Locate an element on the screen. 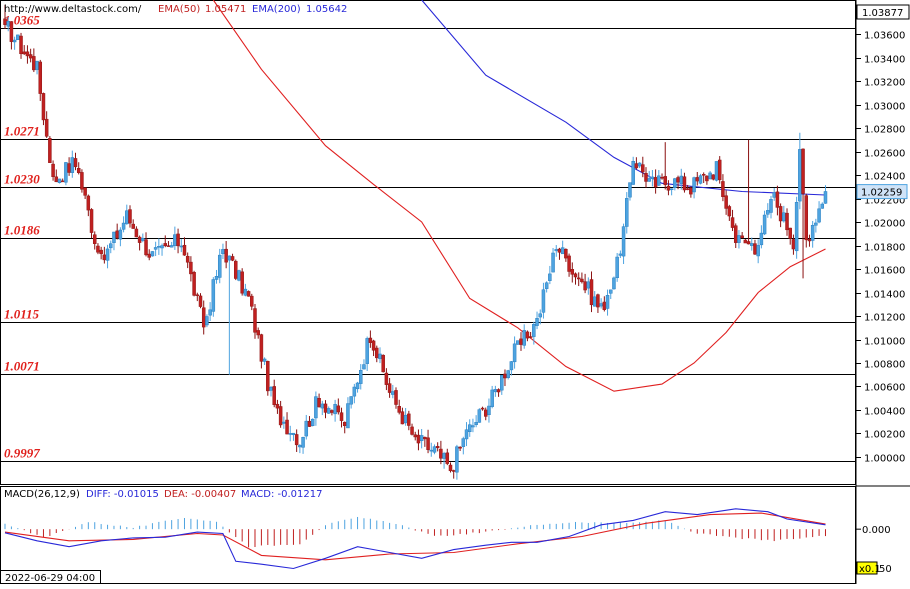 The height and width of the screenshot is (589, 910). level-label: 1.0071 is located at coordinates (22, 366).